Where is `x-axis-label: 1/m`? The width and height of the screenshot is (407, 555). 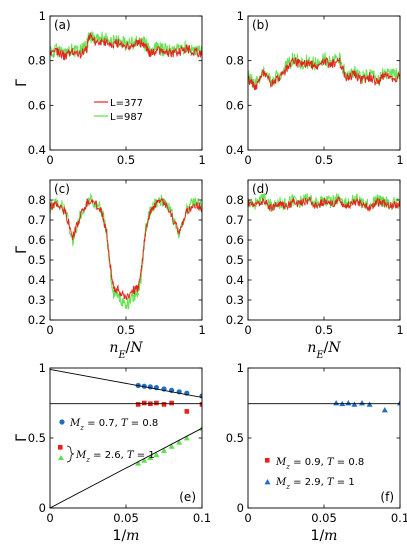
x-axis-label: 1/m is located at coordinates (324, 536).